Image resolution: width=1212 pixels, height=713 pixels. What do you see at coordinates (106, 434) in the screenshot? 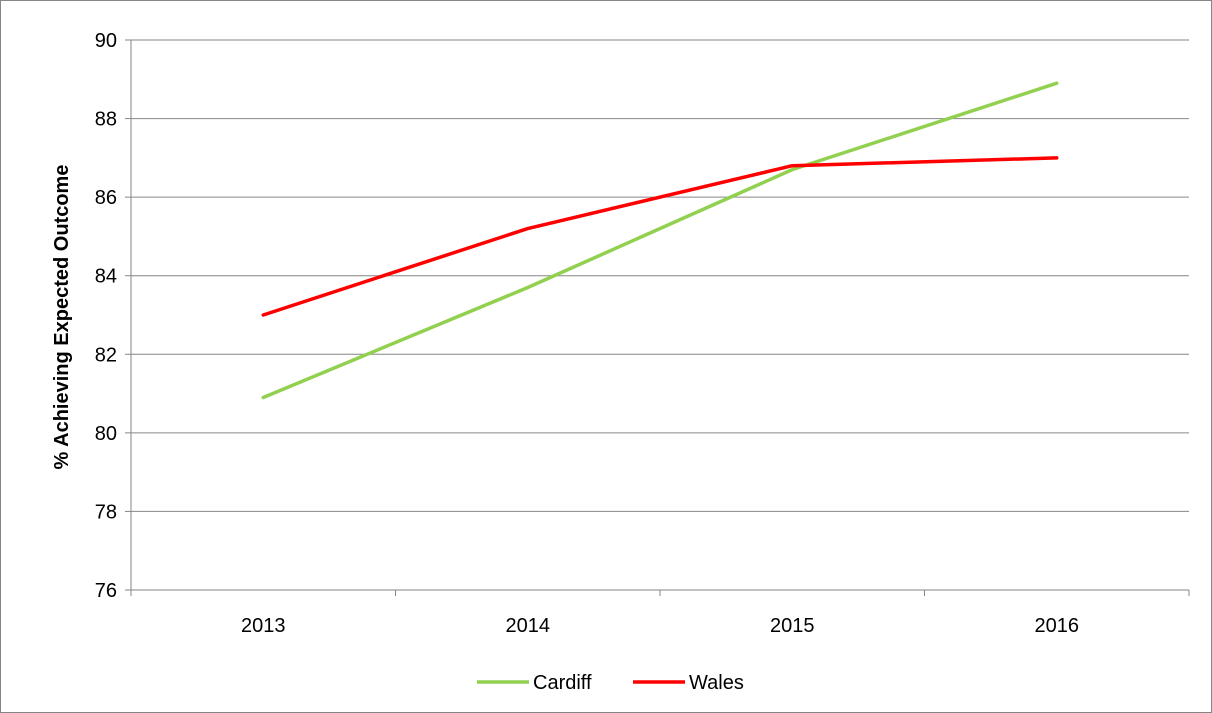
I see `y-tick-label: 80` at bounding box center [106, 434].